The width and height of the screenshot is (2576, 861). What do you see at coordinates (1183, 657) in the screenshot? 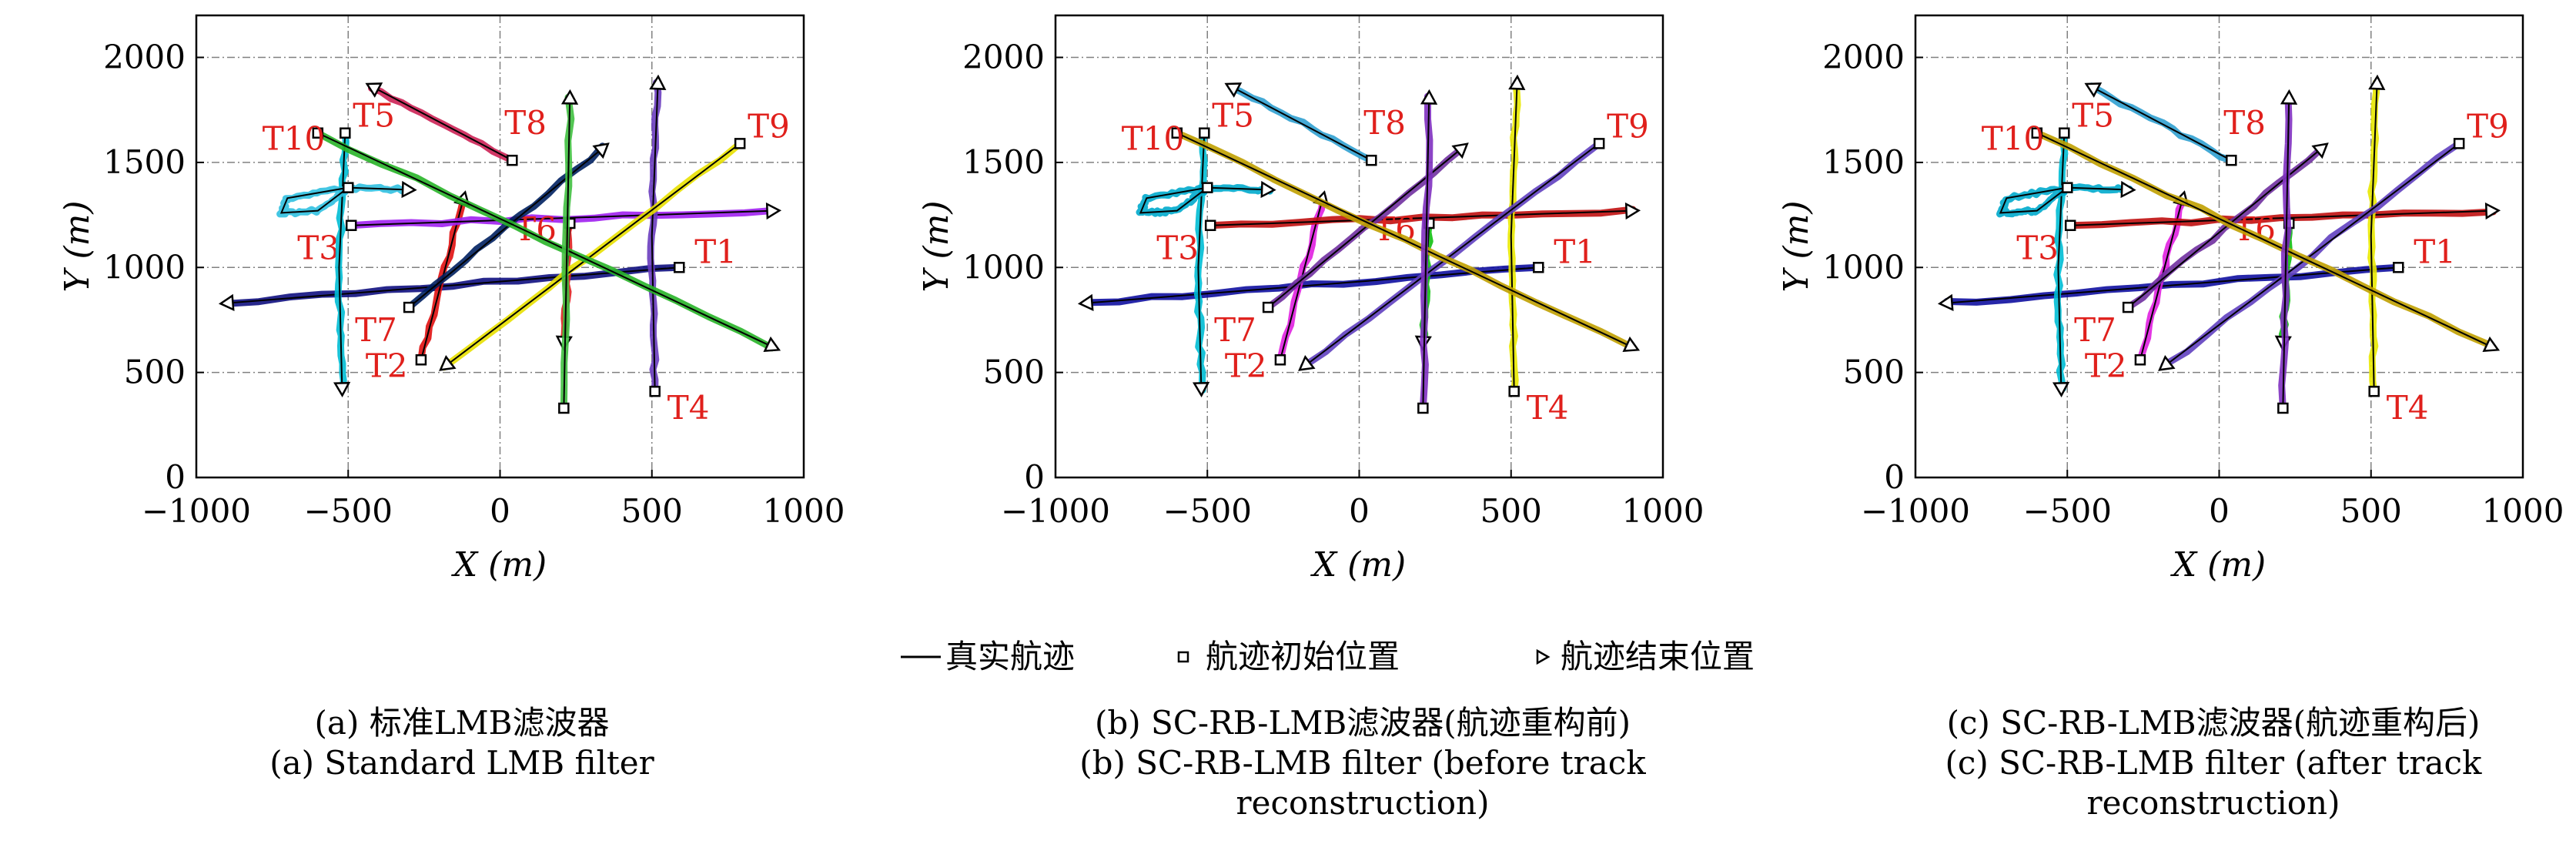
I see `legend-start-marker` at bounding box center [1183, 657].